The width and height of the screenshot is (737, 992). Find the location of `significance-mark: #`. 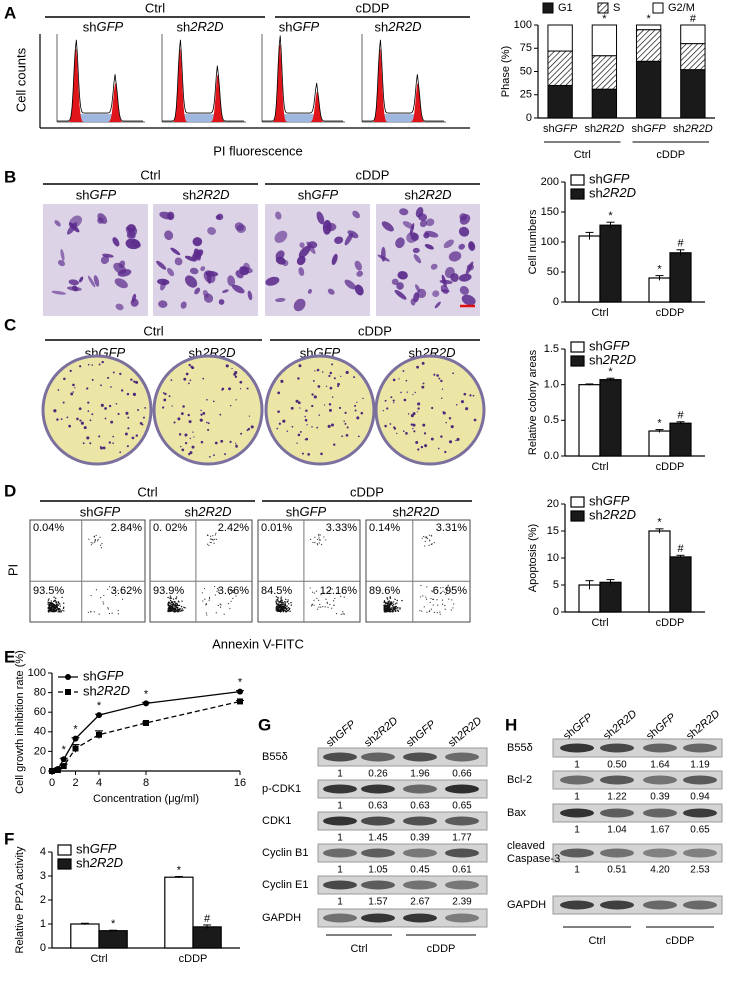

significance-mark: # is located at coordinates (680, 549).